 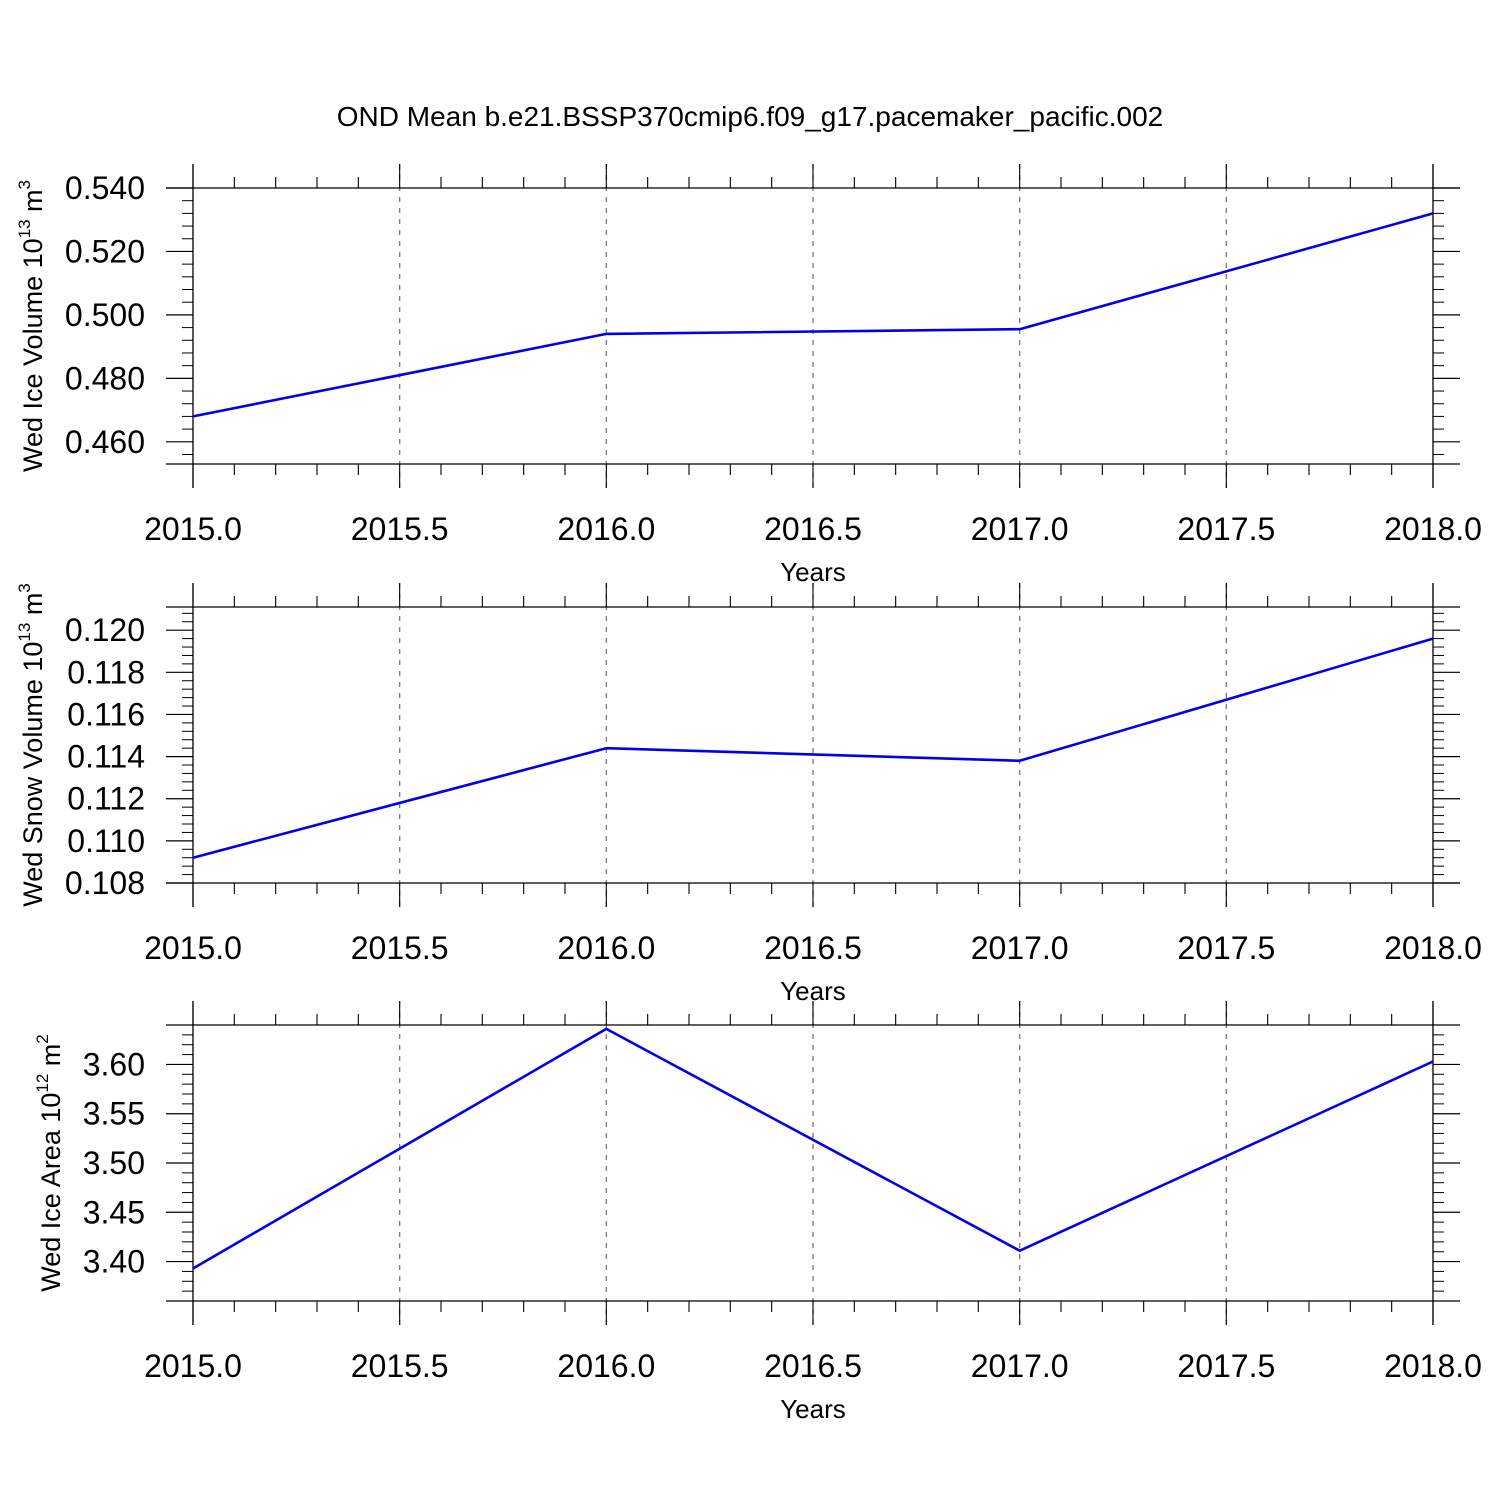 I want to click on y-tick-label: 3.50, so click(x=114, y=1163).